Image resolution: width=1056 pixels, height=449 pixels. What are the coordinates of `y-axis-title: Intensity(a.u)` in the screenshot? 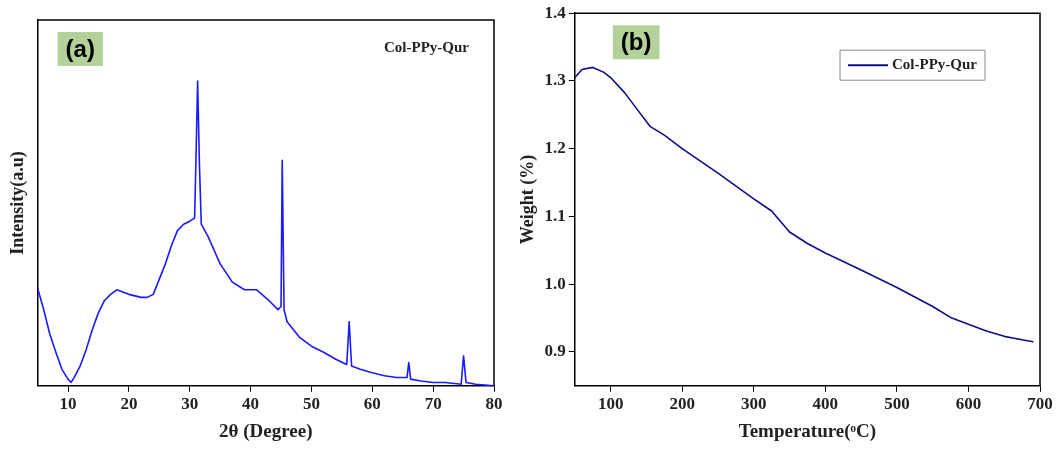 It's located at (18, 203).